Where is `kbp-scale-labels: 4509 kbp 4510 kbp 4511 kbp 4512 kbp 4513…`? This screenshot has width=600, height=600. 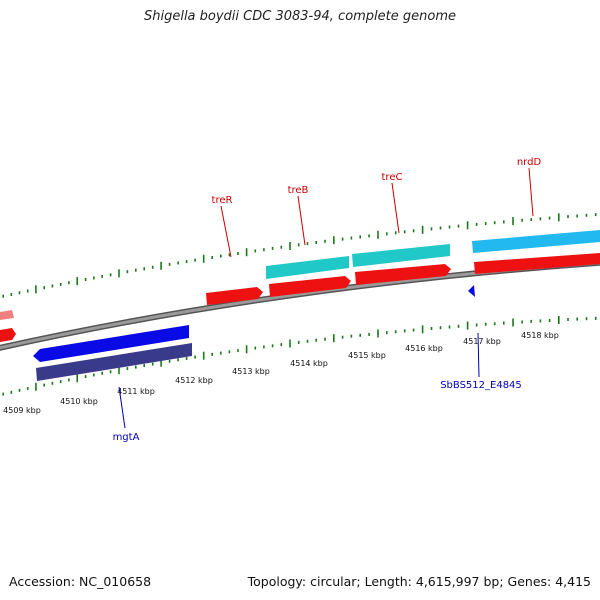 kbp-scale-labels: 4509 kbp 4510 kbp 4511 kbp 4512 kbp 4513… is located at coordinates (281, 373).